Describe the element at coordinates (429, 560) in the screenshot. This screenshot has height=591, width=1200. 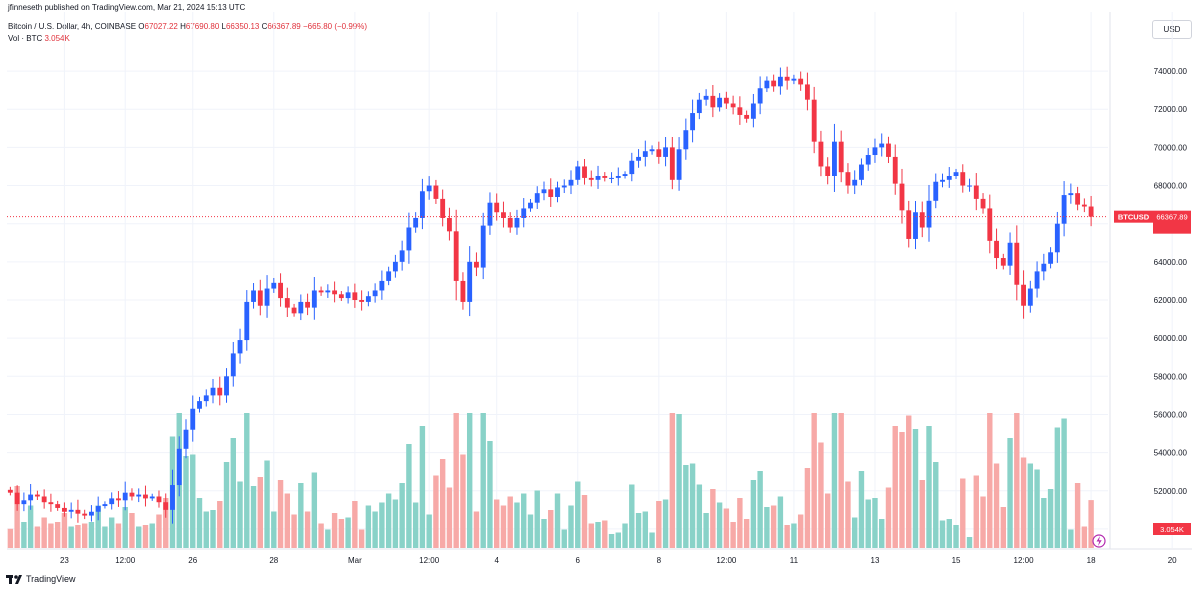
I see `x-tick-label: 12:00` at that location.